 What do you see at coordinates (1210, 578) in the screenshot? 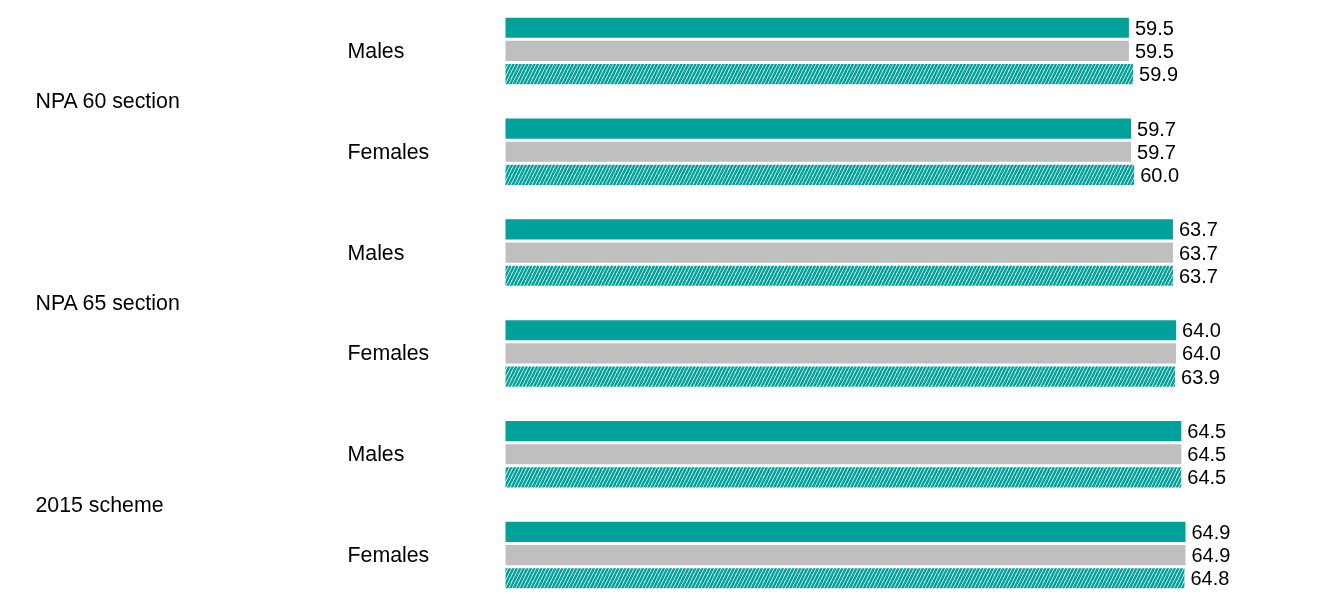
I see `data-label: 64.8` at bounding box center [1210, 578].